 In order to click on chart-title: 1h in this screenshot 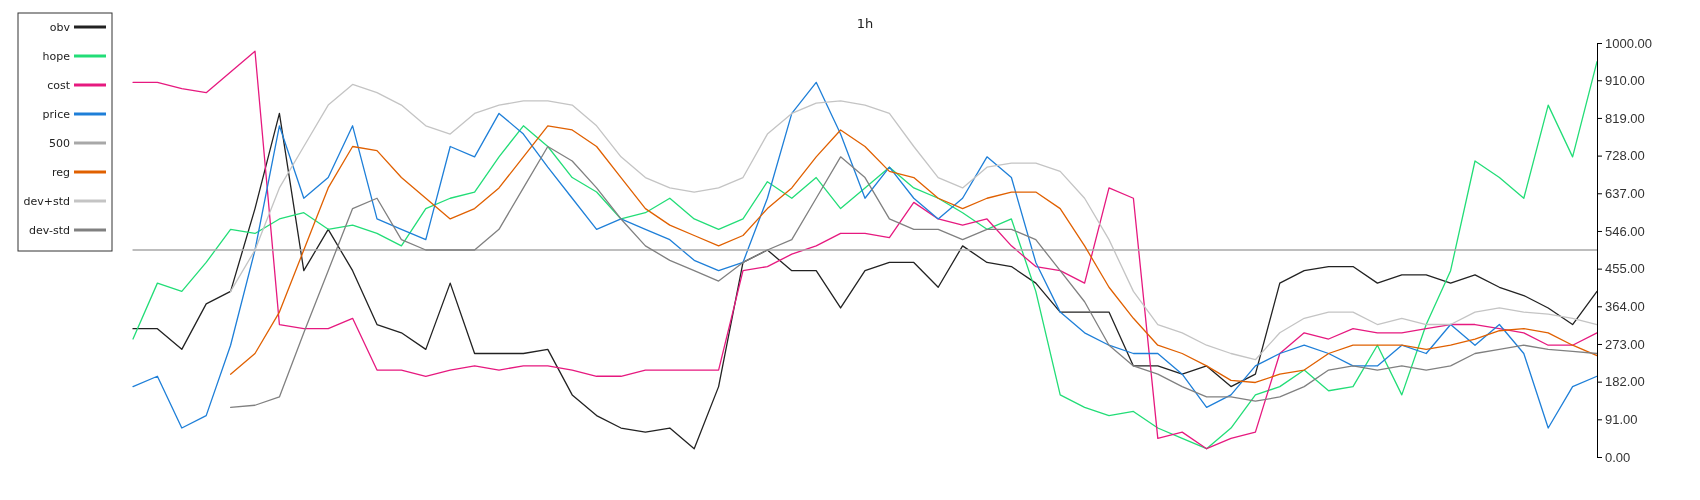, I will do `click(865, 23)`.